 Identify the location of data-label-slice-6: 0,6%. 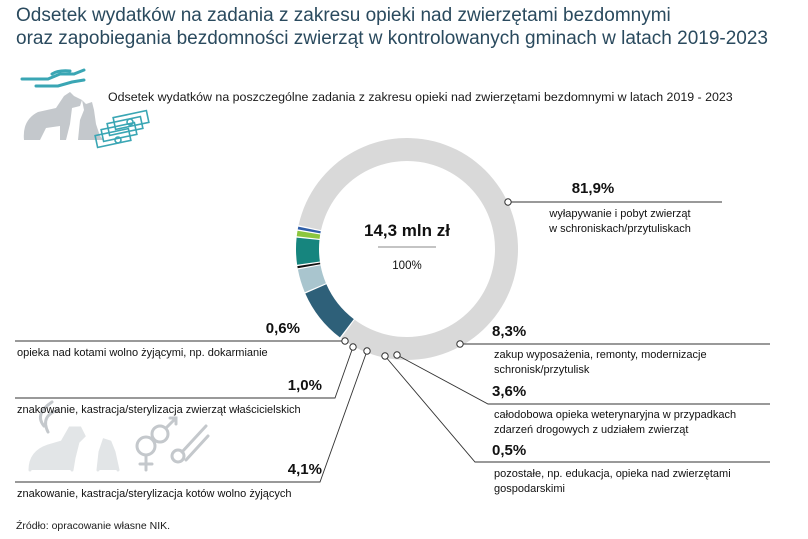
(283, 328).